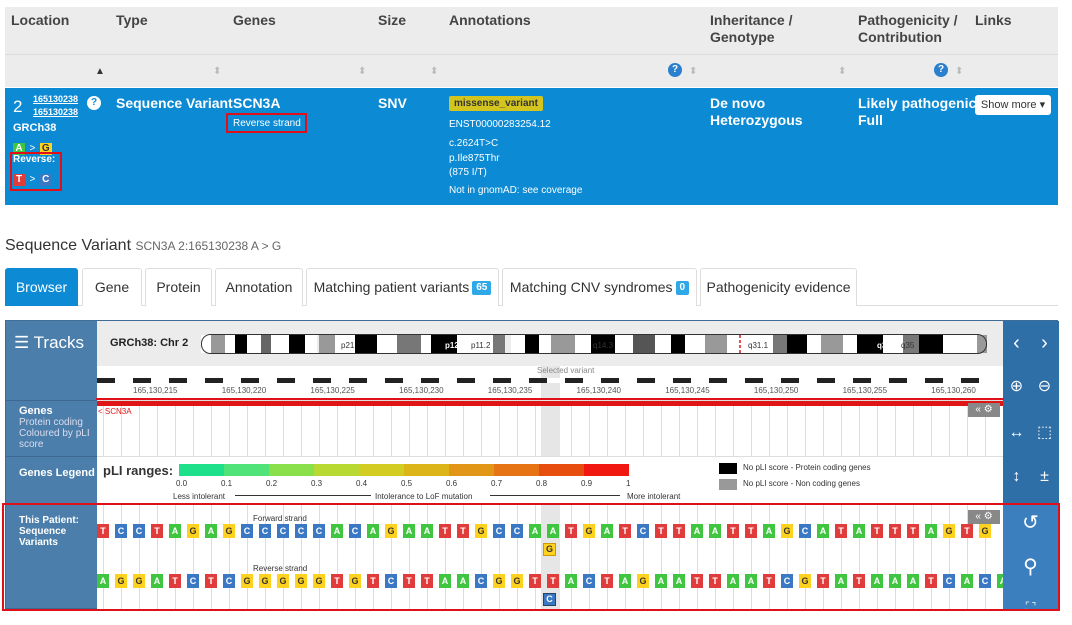  What do you see at coordinates (317, 483) in the screenshot?
I see `pli-tick-label: 0.3` at bounding box center [317, 483].